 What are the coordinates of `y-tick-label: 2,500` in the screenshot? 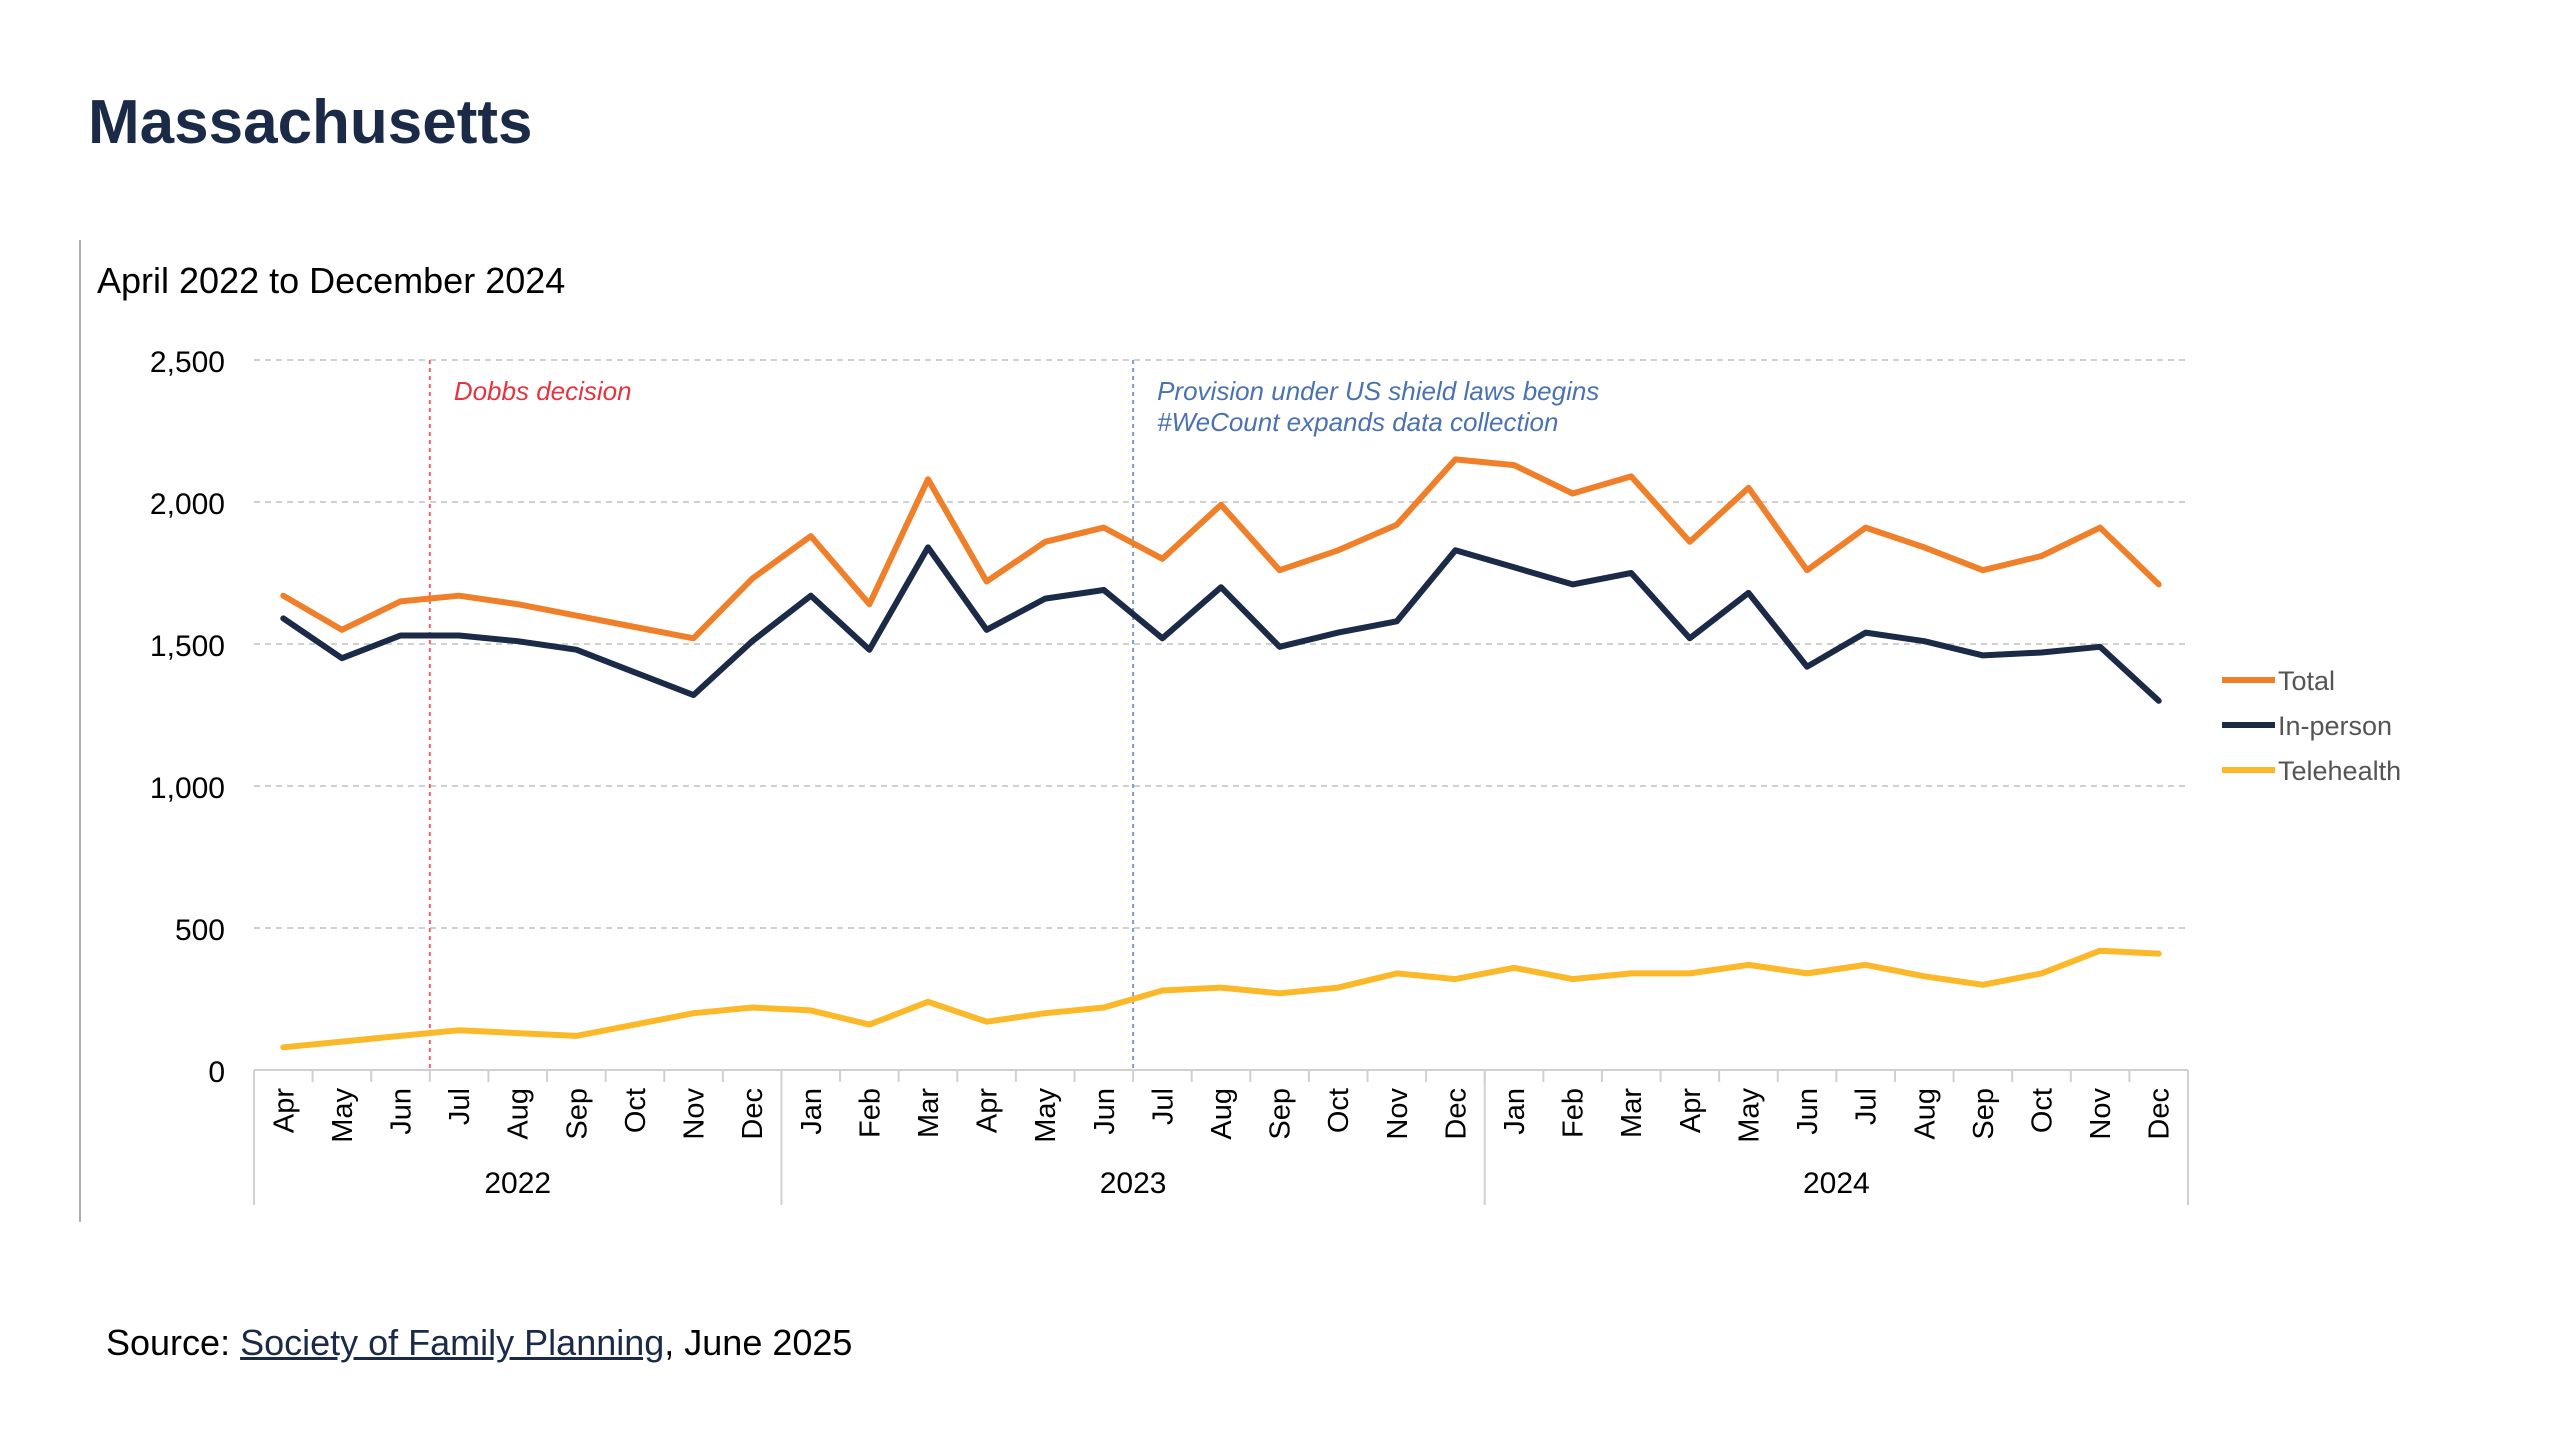 It's located at (187, 362).